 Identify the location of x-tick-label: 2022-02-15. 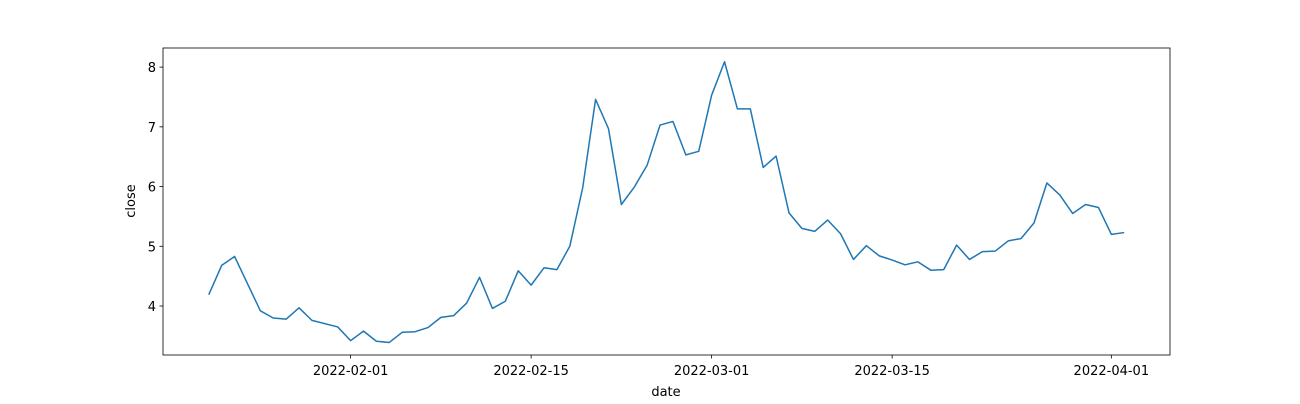
(531, 371).